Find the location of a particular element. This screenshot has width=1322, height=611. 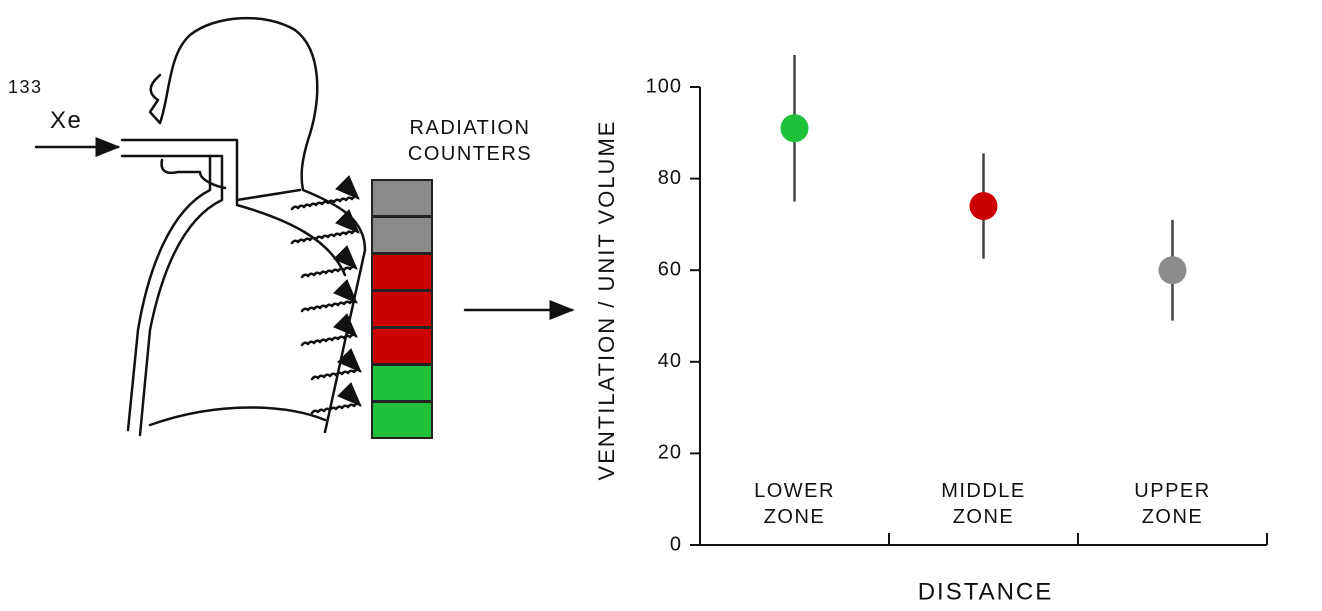

counters-label: RADIATION COUNTERS is located at coordinates (470, 141).